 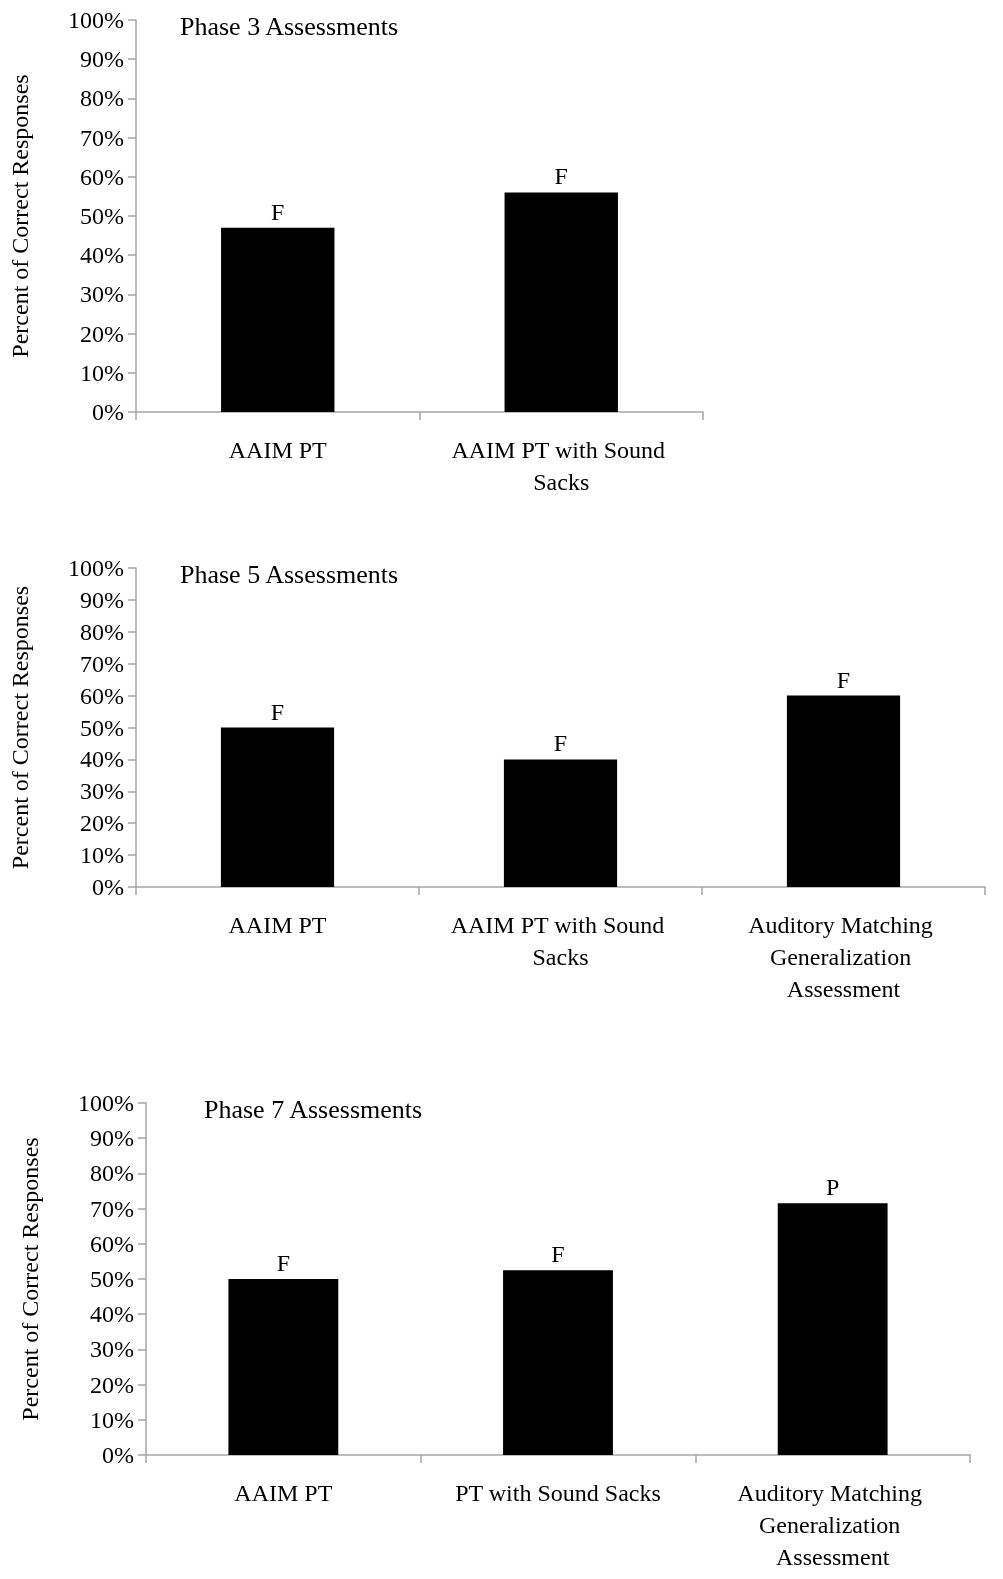 I want to click on x-tick-label: PT with Sound Sacks, so click(x=558, y=1493).